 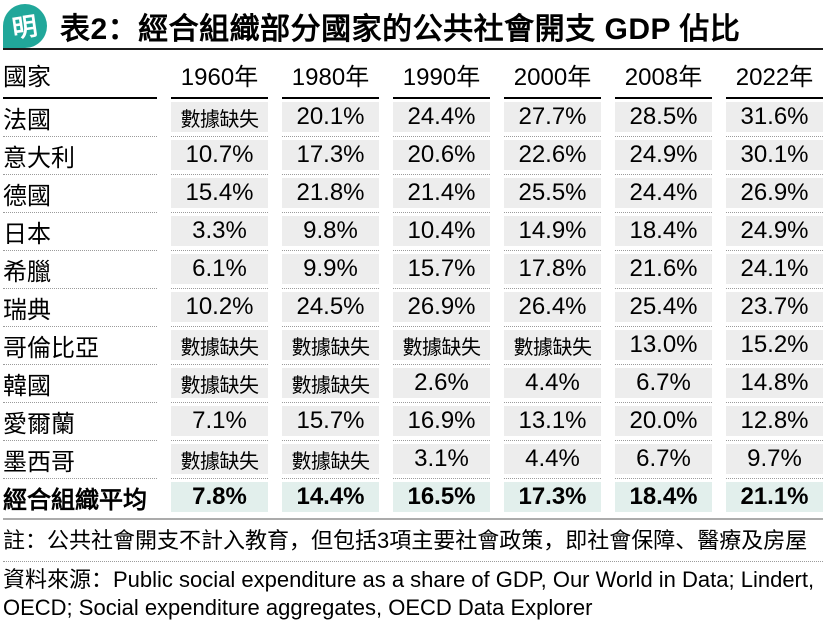 What do you see at coordinates (219, 497) in the screenshot?
I see `value-cell: 7.8%` at bounding box center [219, 497].